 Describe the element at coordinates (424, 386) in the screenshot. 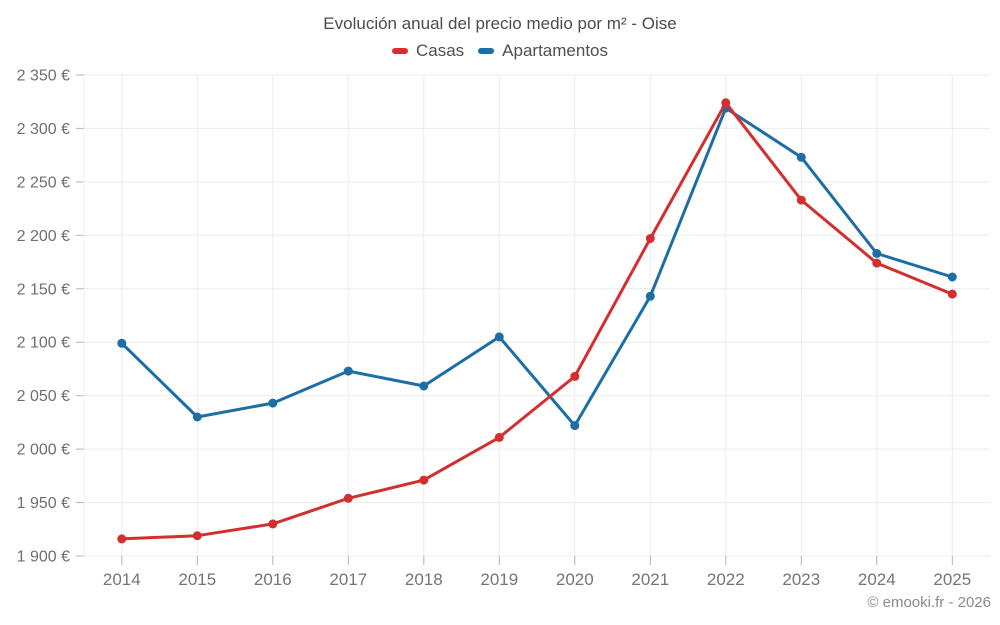

I see `data-point-apartamentos-2018` at that location.